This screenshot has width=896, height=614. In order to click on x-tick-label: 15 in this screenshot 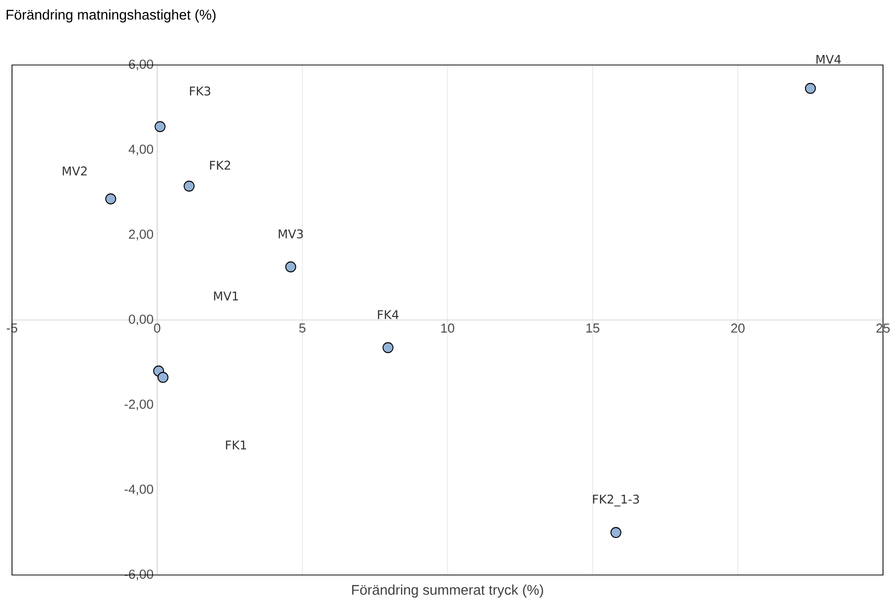, I will do `click(593, 328)`.